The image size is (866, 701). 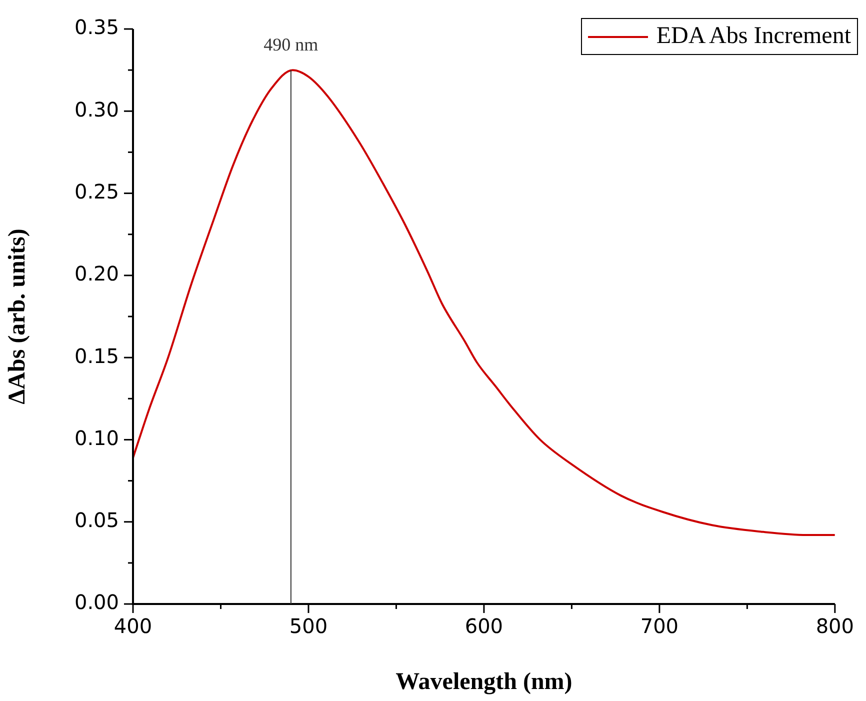 What do you see at coordinates (308, 626) in the screenshot?
I see `x-tick-label: 500` at bounding box center [308, 626].